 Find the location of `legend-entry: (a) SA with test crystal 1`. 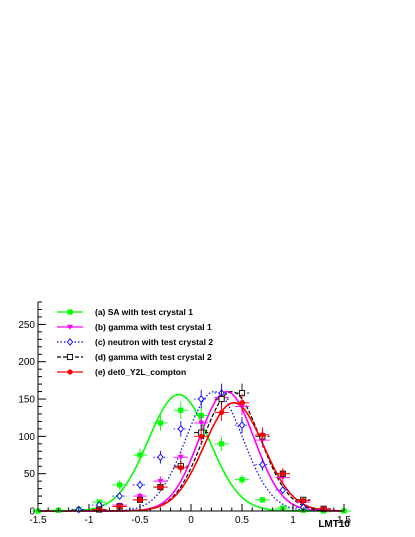

legend-entry: (a) SA with test crystal 1 is located at coordinates (125, 312).